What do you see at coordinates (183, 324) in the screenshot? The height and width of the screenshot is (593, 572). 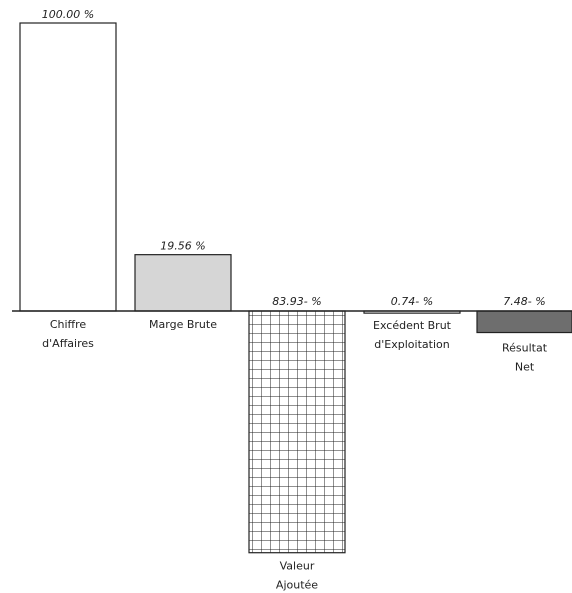 I see `category-label-1-line-0: Marge Brute` at bounding box center [183, 324].